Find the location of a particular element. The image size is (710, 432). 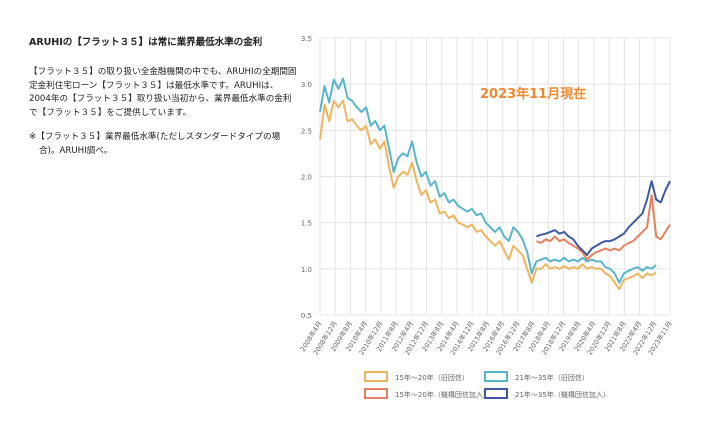

y-tick-label: 1.0 is located at coordinates (306, 270).